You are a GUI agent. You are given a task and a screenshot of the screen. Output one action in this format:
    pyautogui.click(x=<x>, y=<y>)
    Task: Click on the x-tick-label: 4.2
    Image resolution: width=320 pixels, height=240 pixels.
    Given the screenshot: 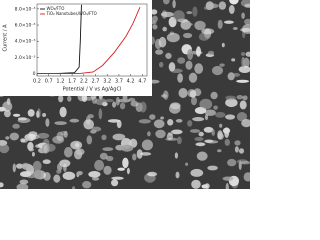 What is the action you would take?
    pyautogui.click(x=131, y=82)
    